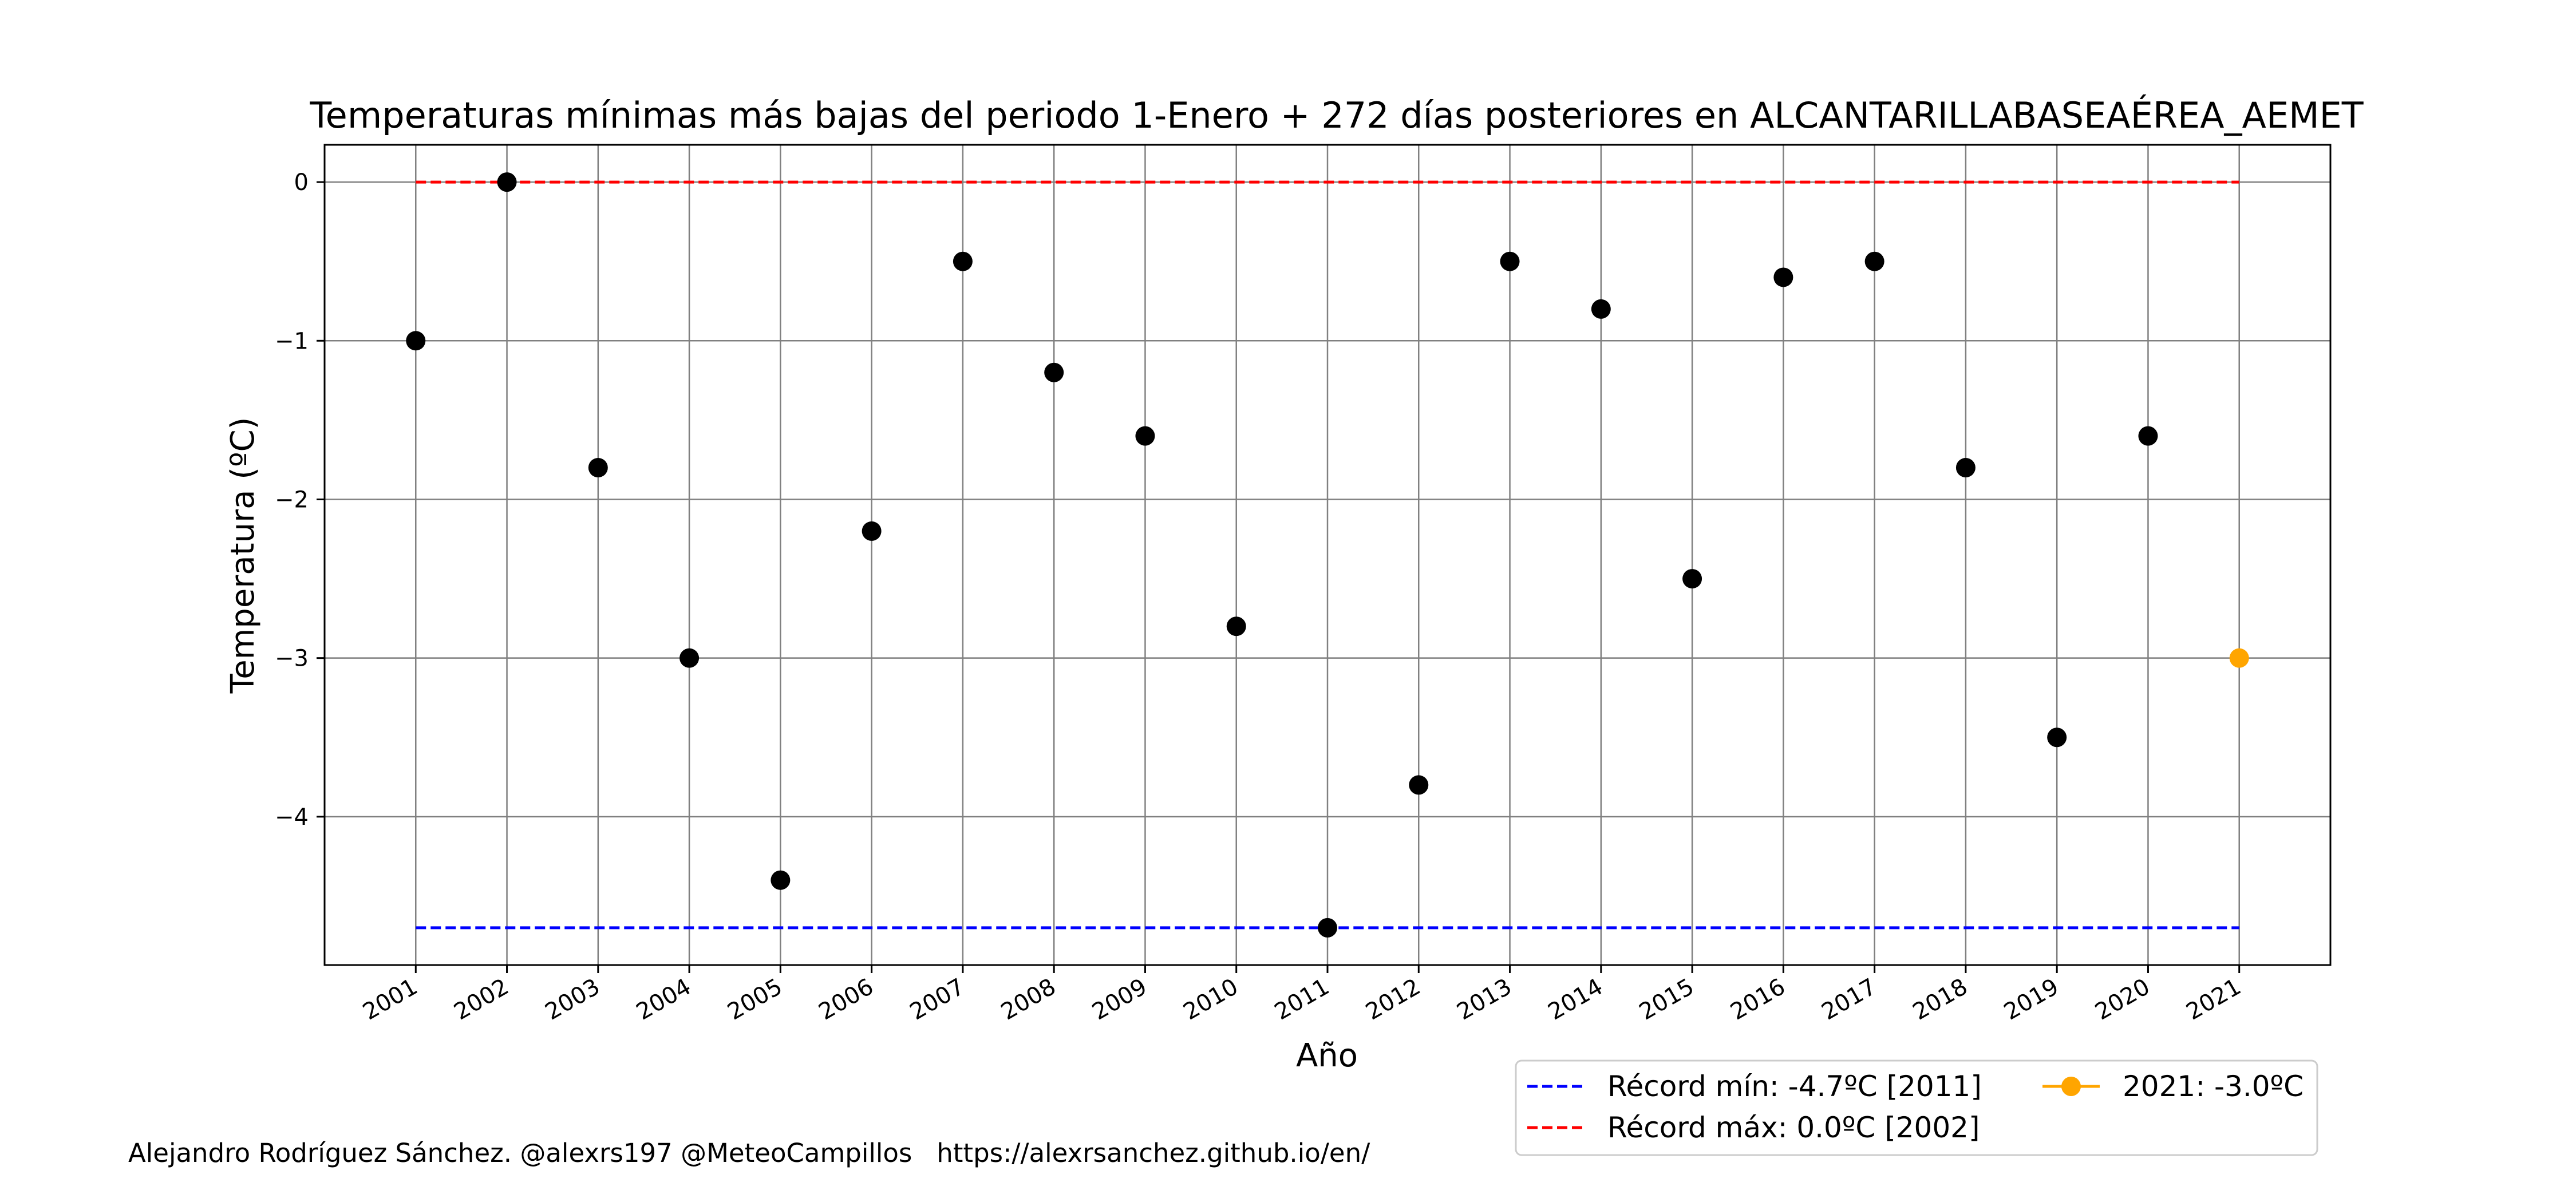 The width and height of the screenshot is (2576, 1202). I want to click on x-tick-label: 2004, so click(664, 1000).